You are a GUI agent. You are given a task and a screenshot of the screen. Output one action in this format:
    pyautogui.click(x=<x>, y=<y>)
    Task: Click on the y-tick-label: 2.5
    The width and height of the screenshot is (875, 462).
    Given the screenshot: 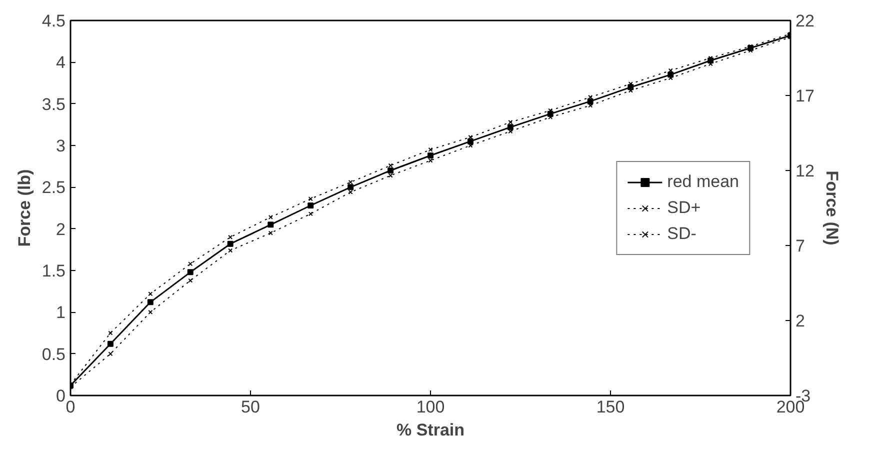 What is the action you would take?
    pyautogui.click(x=54, y=188)
    